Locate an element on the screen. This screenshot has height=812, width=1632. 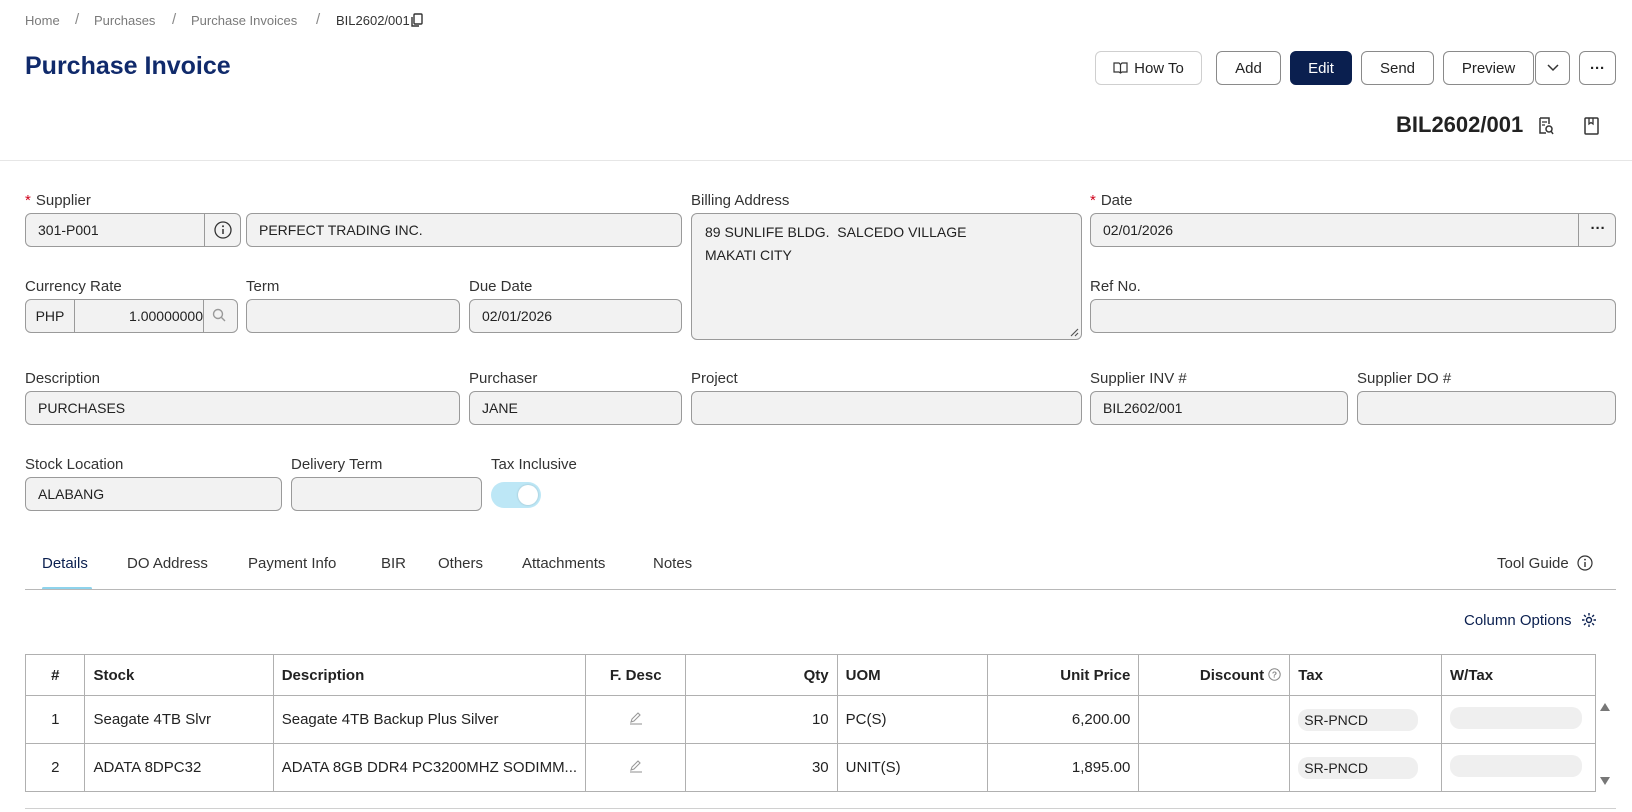
tabs-divider is located at coordinates (820, 589).